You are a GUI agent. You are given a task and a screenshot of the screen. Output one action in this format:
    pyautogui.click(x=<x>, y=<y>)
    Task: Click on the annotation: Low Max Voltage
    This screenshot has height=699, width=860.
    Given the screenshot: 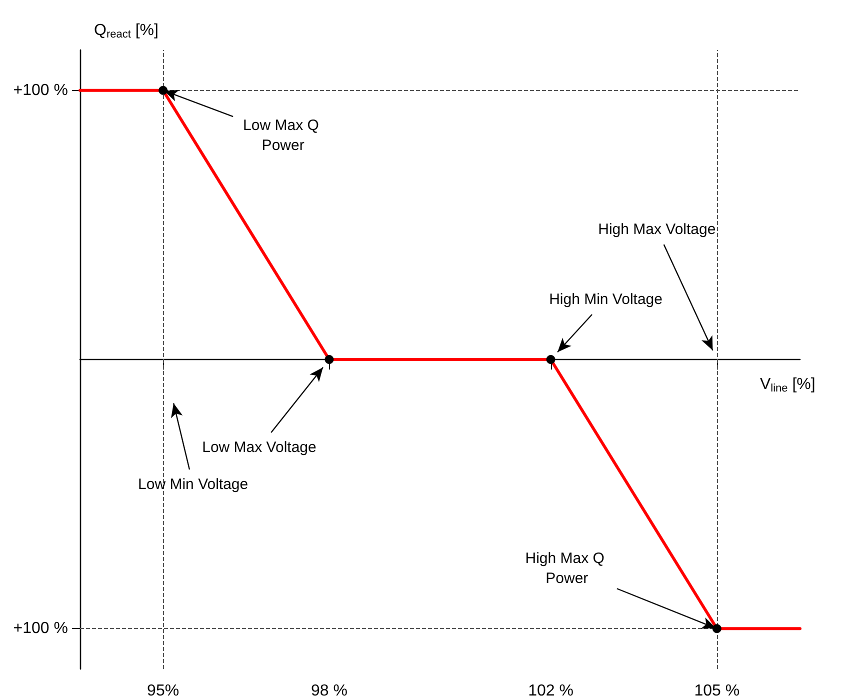 What is the action you would take?
    pyautogui.click(x=259, y=447)
    